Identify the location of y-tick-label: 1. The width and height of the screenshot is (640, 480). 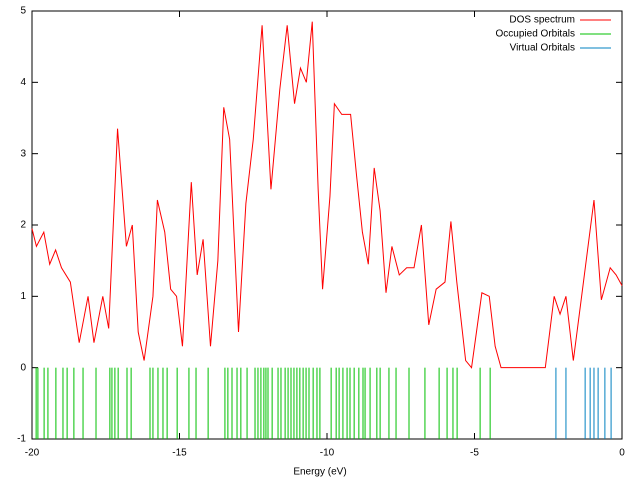
(23, 296).